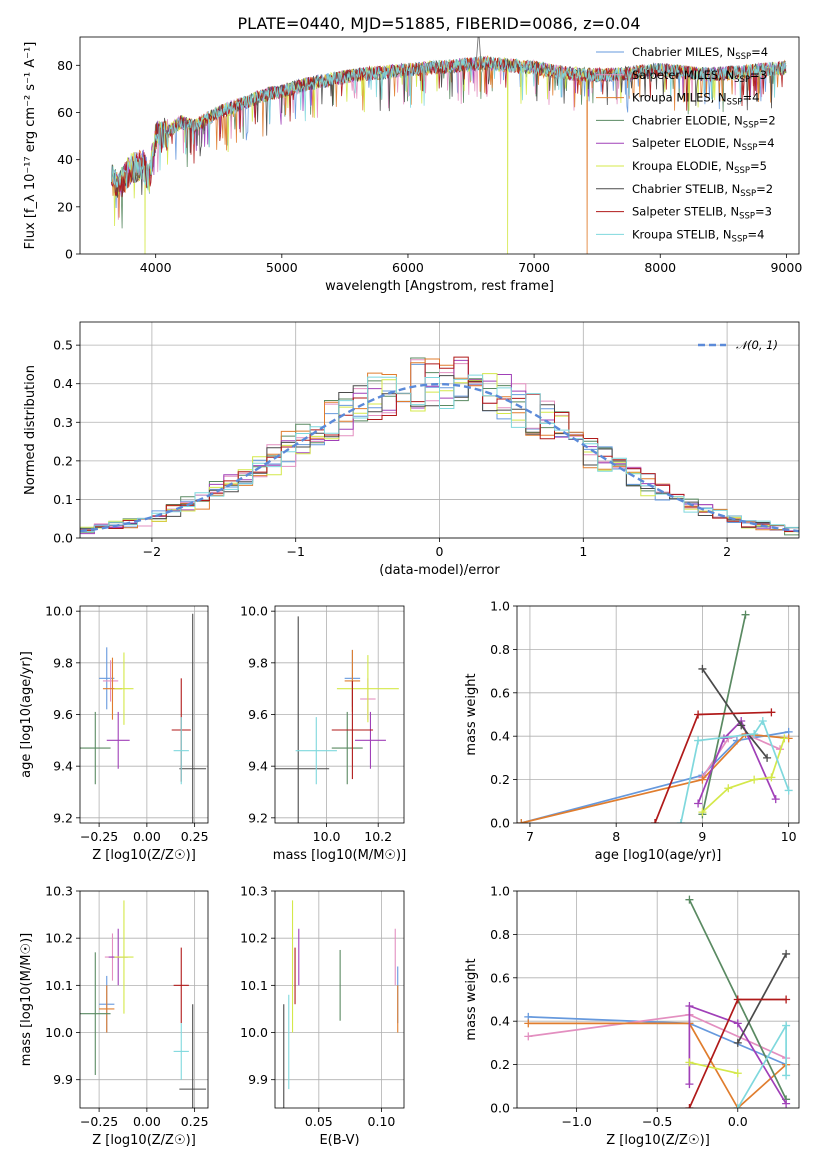  I want to click on y-tick-label: 1.0, so click(500, 891).